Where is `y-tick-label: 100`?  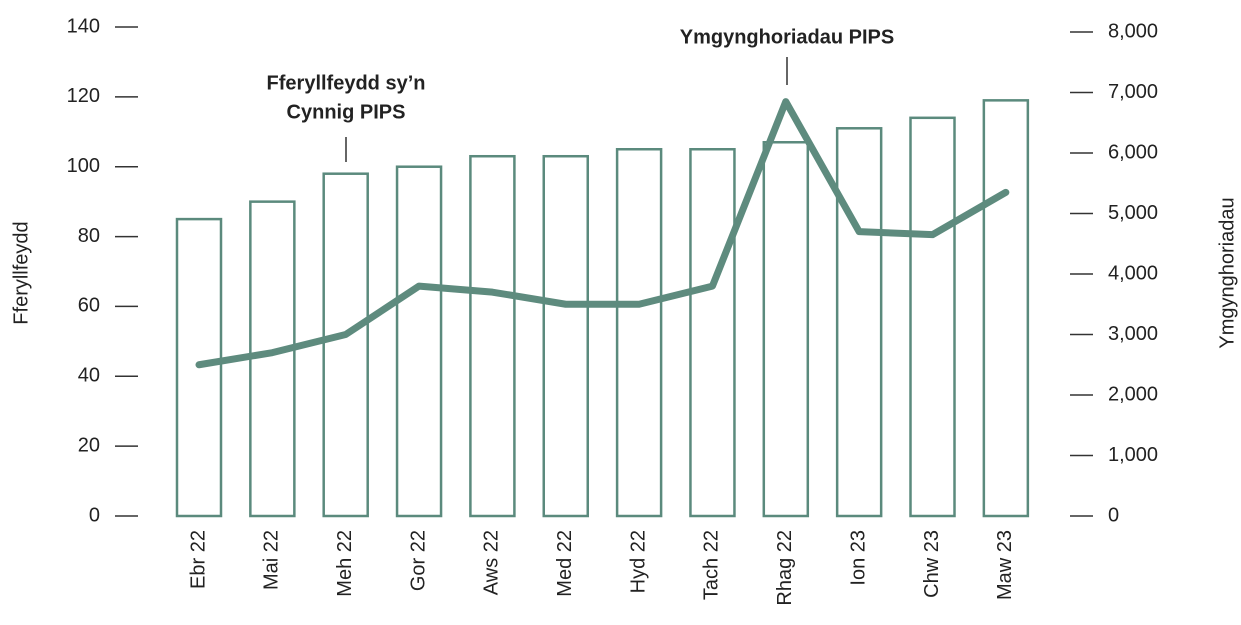
y-tick-label: 100 is located at coordinates (83, 166).